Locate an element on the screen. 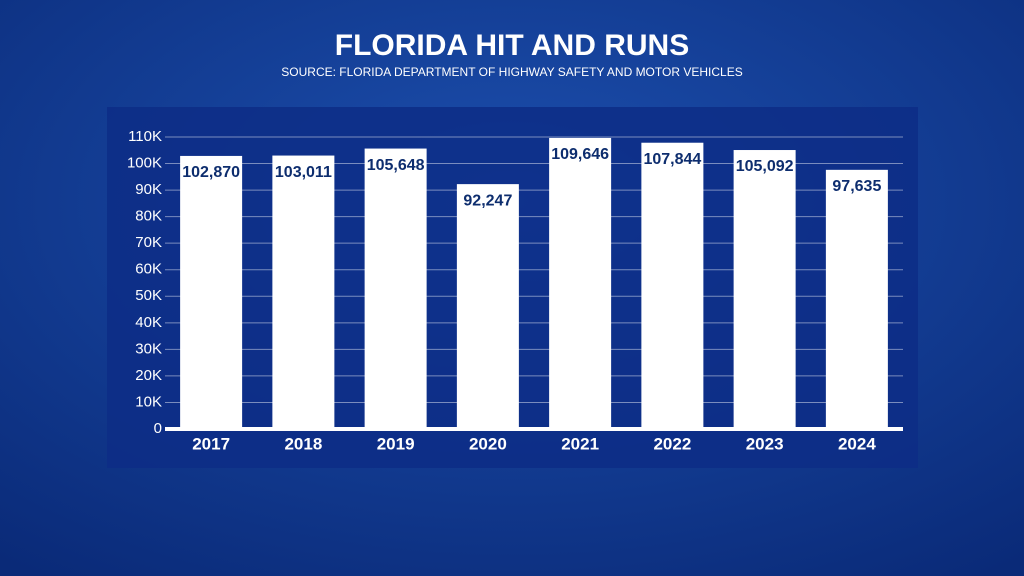  value-label: 105,092 is located at coordinates (765, 166).